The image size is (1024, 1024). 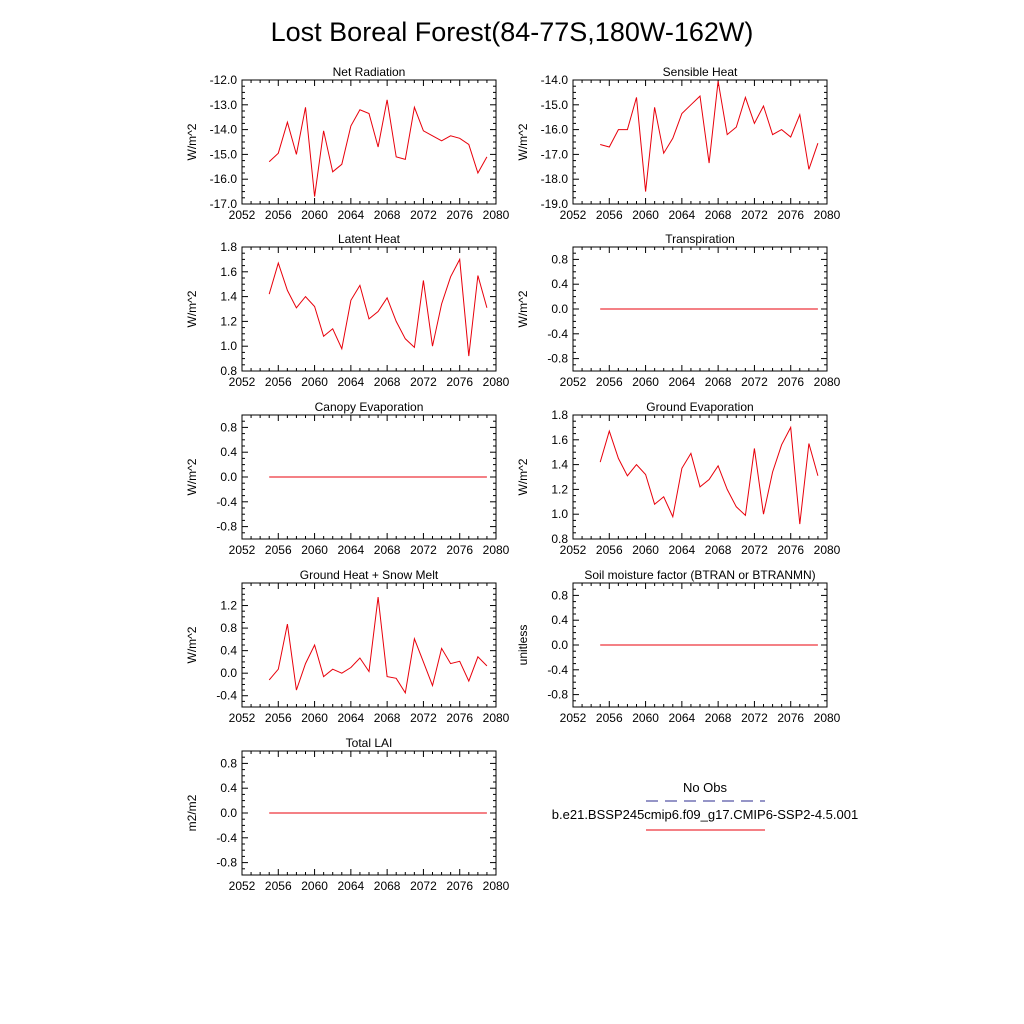 What do you see at coordinates (224, 179) in the screenshot?
I see `y-tick-label: -16.0` at bounding box center [224, 179].